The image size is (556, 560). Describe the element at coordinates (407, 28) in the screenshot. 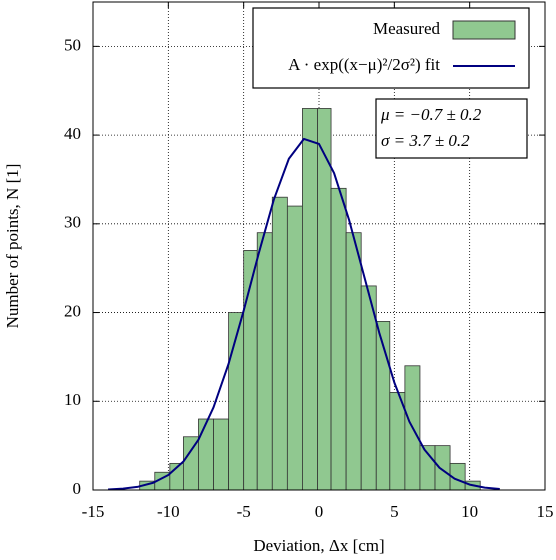

I see `legend-label: Measured` at that location.